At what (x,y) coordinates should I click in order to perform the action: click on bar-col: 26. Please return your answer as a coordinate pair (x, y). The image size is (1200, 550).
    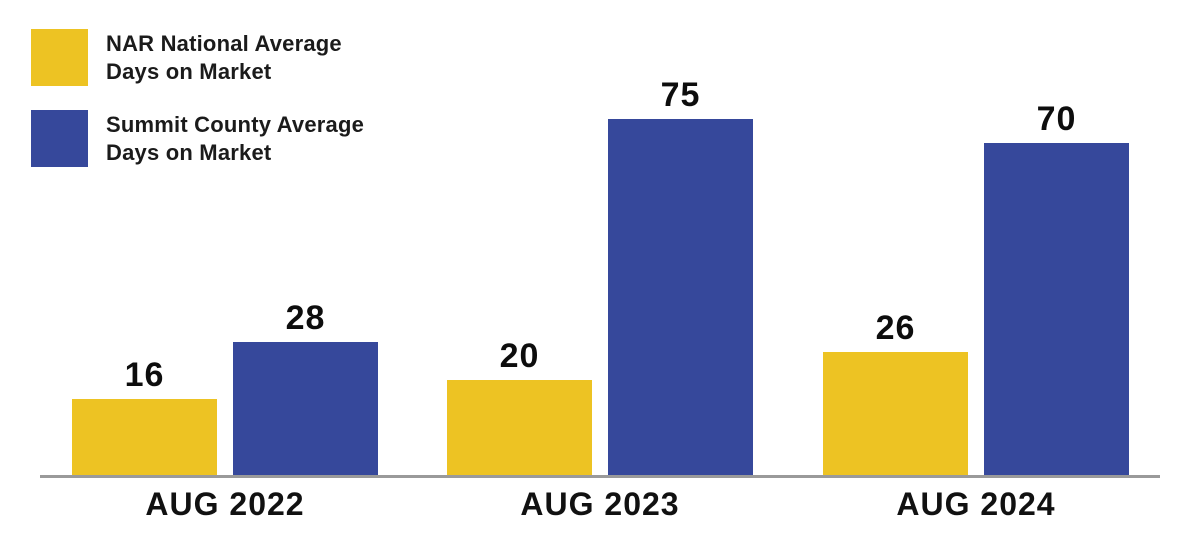
    Looking at the image, I should click on (895, 391).